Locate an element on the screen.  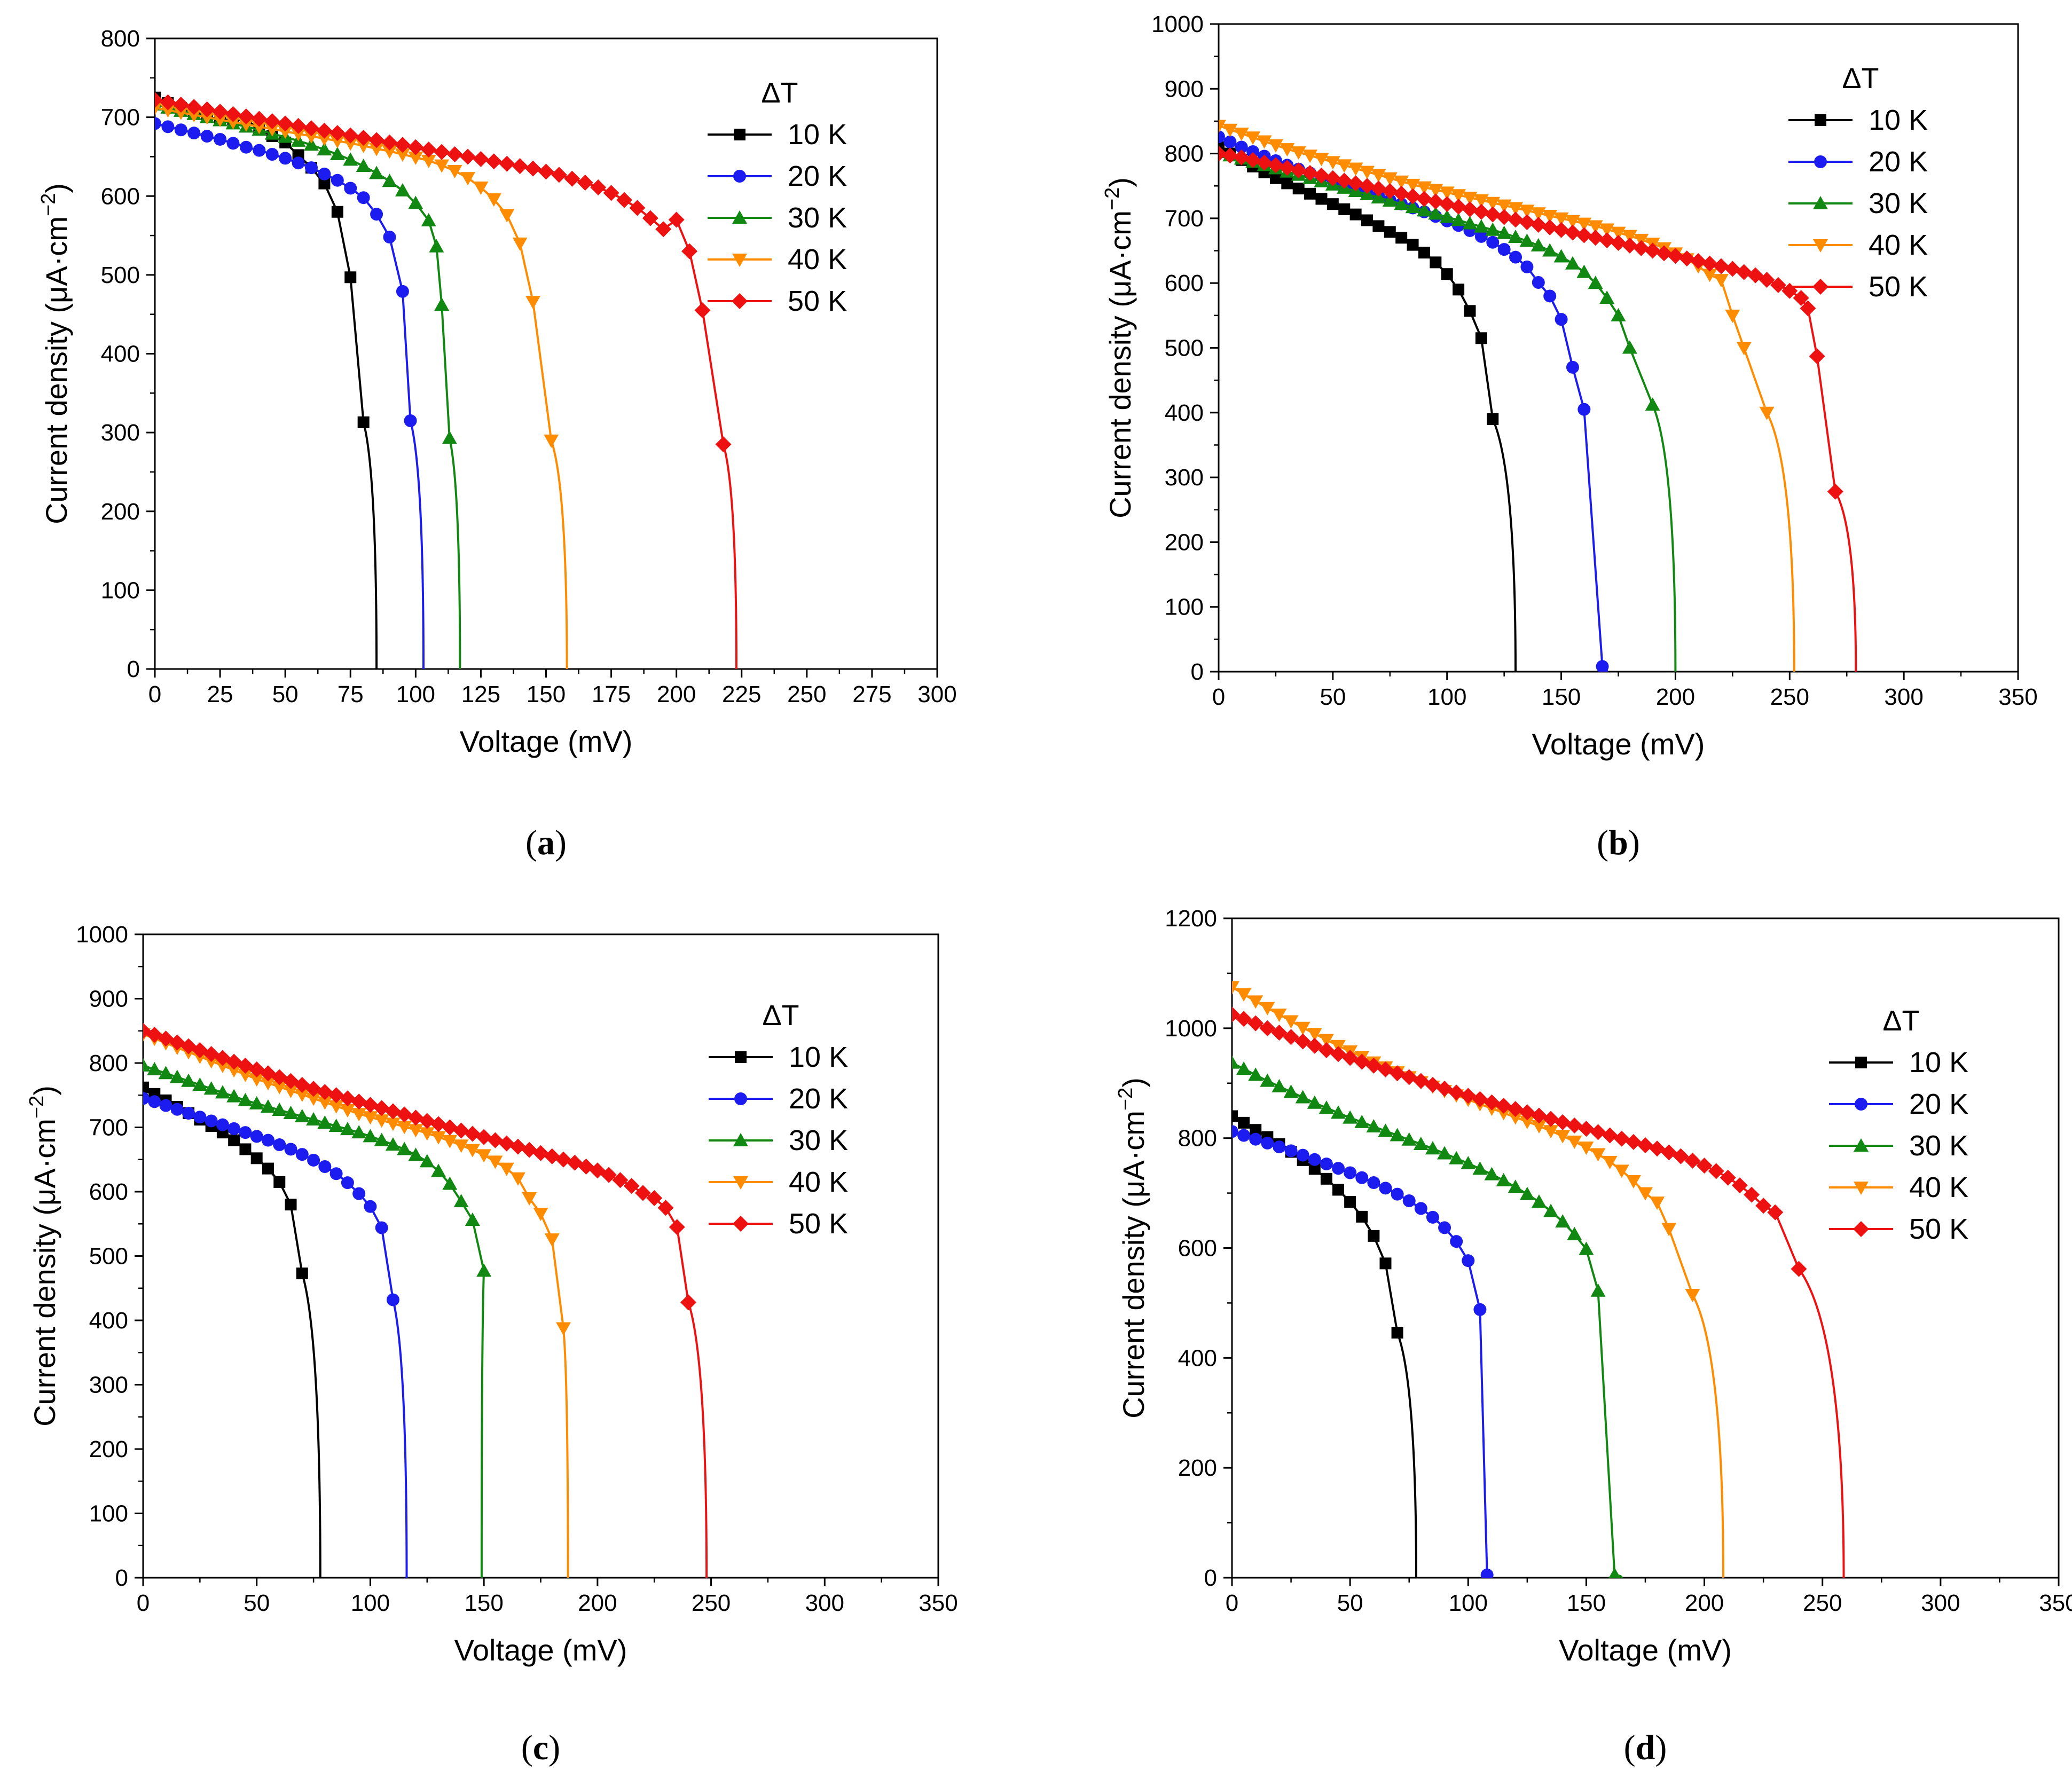
y-tick-label: 600 is located at coordinates (108, 1192).